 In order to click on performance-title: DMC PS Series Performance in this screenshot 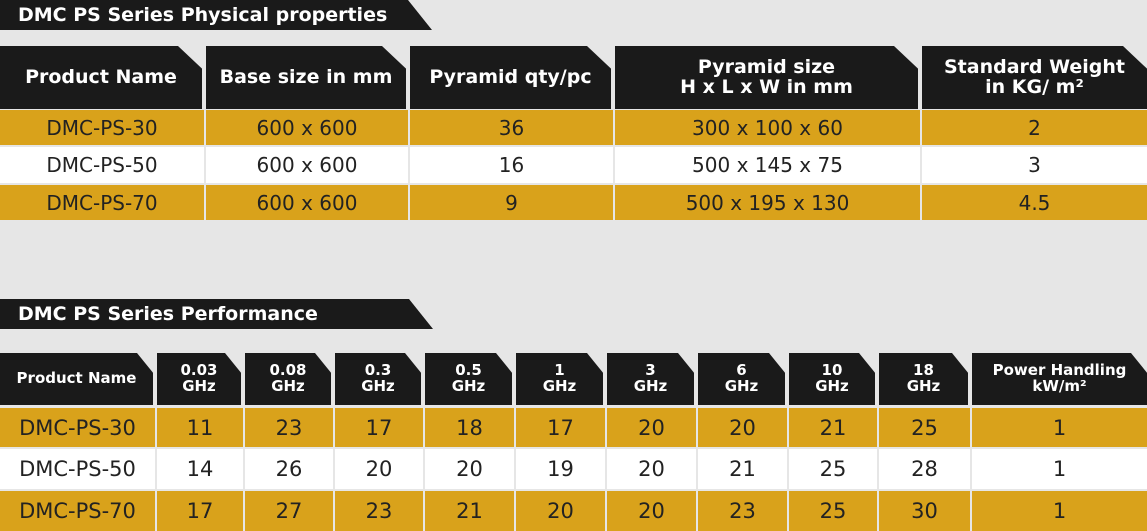, I will do `click(216, 314)`.